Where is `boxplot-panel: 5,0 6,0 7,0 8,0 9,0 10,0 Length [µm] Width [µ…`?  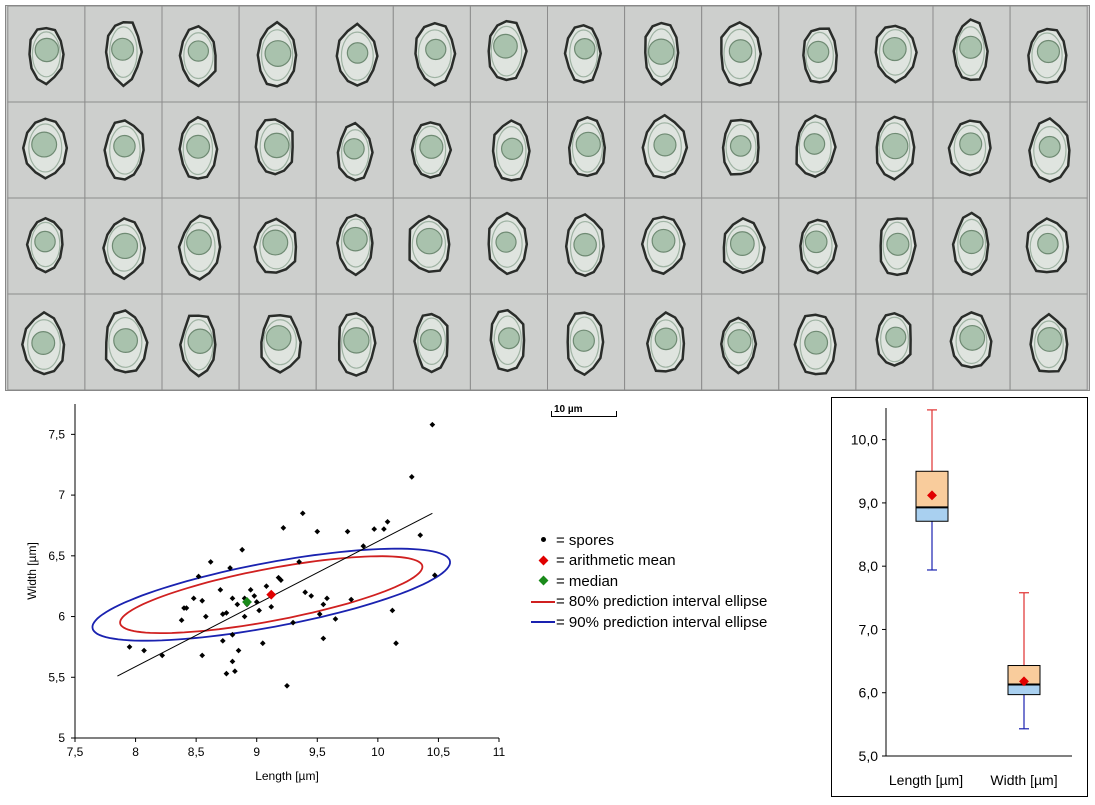
boxplot-panel: 5,0 6,0 7,0 8,0 9,0 10,0 Length [µm] Width [µ… is located at coordinates (959, 597).